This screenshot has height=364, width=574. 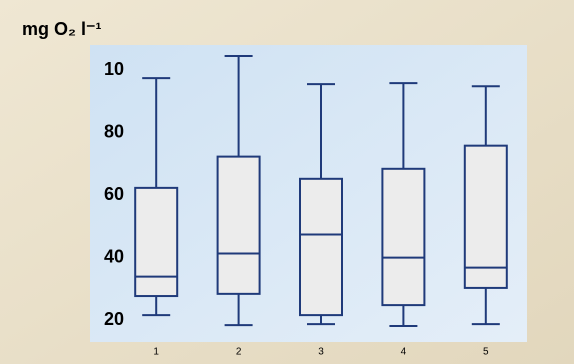 I want to click on x-tick-label: 3, so click(x=321, y=352).